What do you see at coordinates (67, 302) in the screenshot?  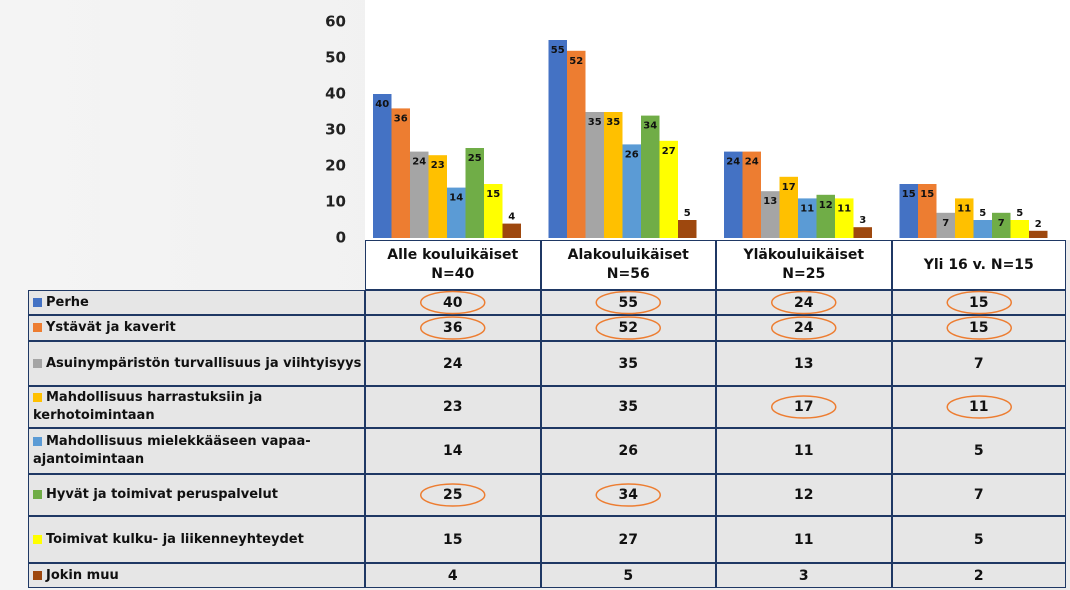 I see `legend-label: Perhe` at bounding box center [67, 302].